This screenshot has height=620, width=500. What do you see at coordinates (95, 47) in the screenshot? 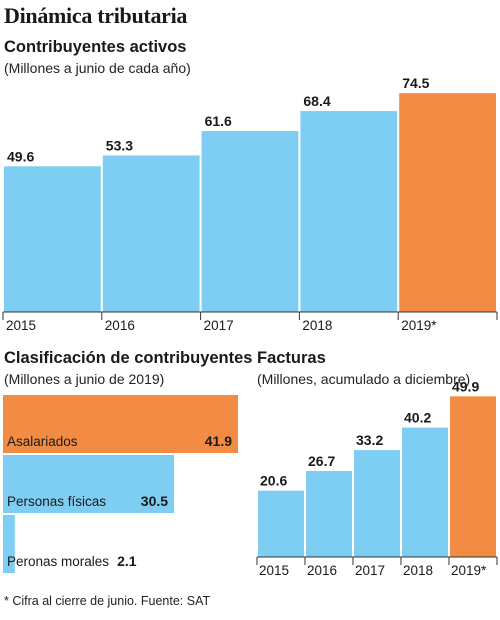
I see `chart1-title: Contribuyentes activos` at bounding box center [95, 47].